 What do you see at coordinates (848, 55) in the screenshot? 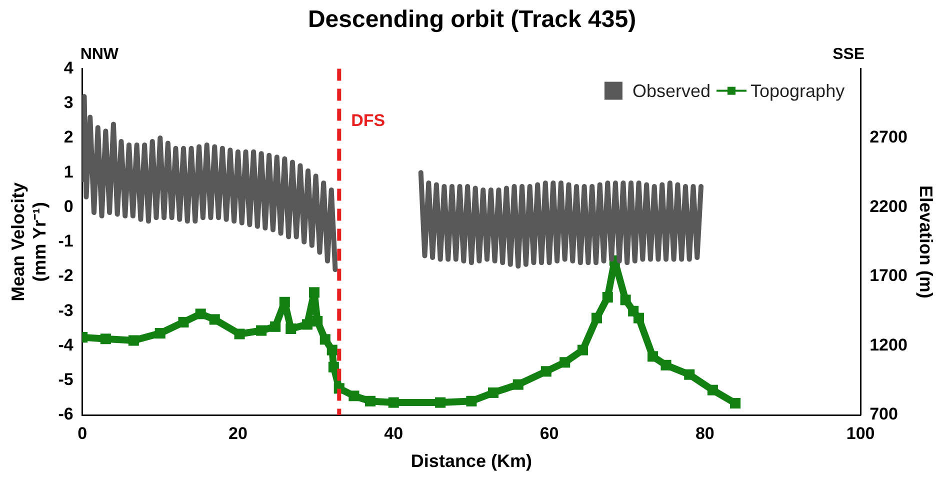
I see `text: SSE` at bounding box center [848, 55].